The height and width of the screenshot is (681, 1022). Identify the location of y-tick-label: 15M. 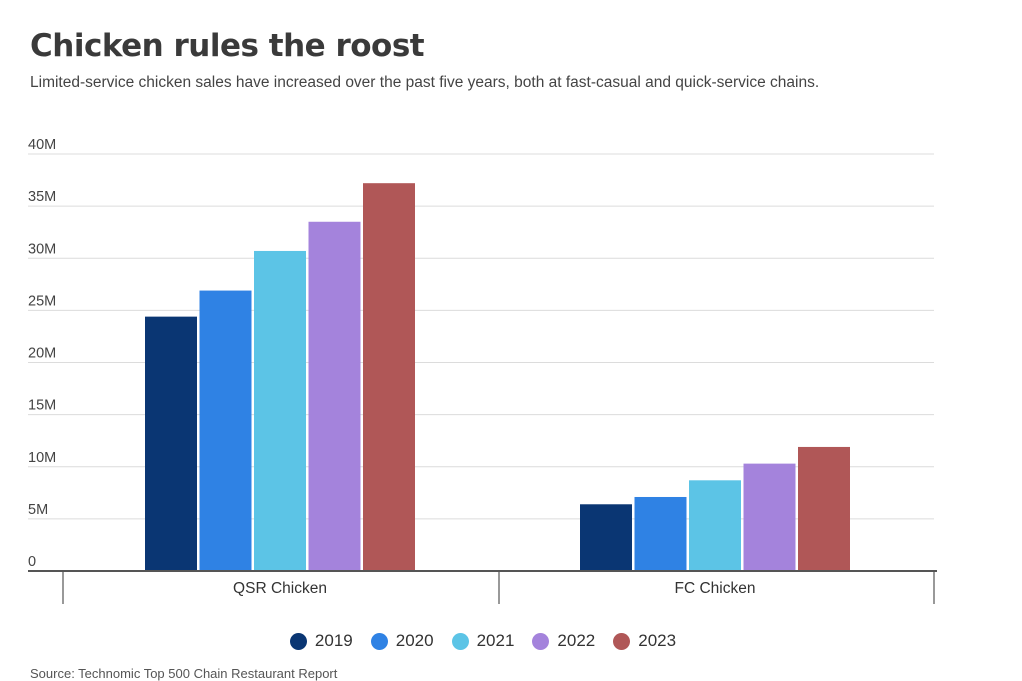
(42, 406).